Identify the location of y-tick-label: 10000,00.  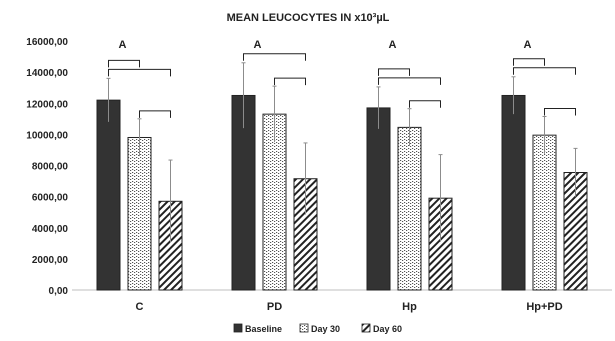
(47, 135).